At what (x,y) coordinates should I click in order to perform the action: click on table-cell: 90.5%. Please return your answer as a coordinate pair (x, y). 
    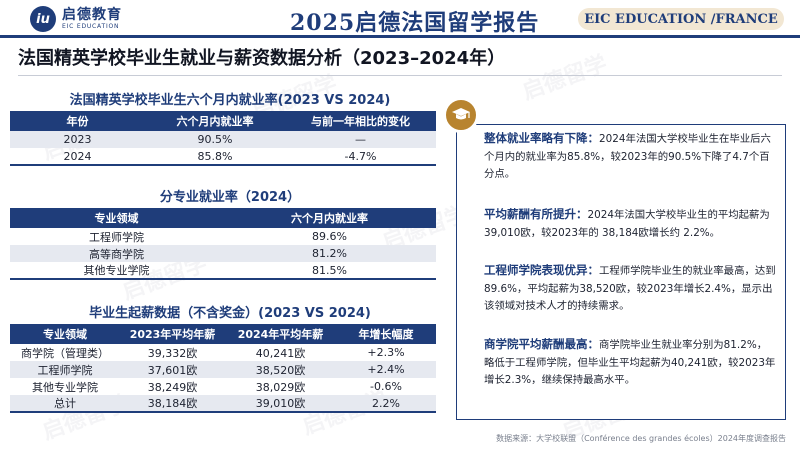
    Looking at the image, I should click on (215, 139).